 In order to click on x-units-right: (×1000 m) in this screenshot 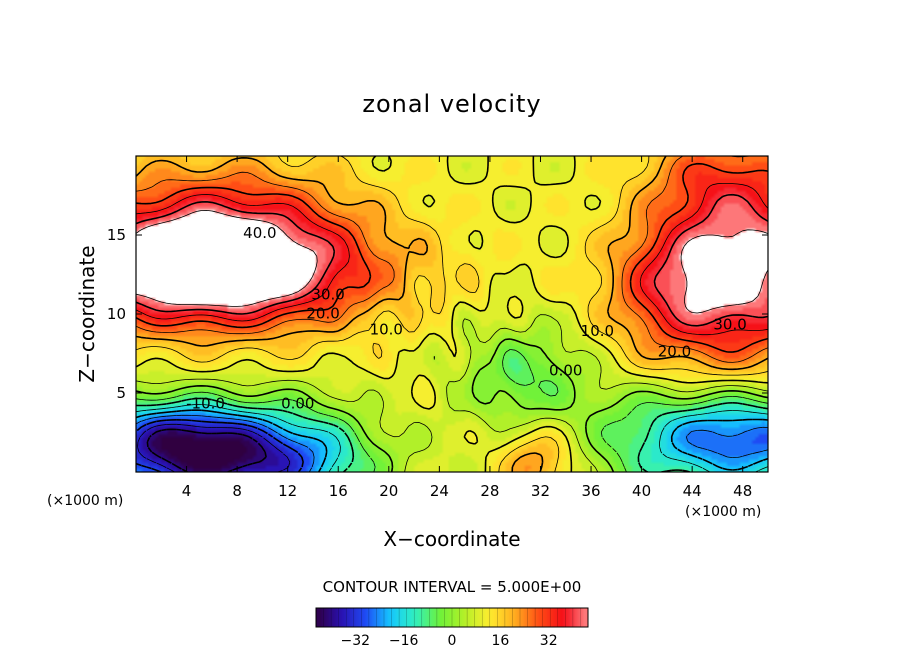, I will do `click(723, 512)`.